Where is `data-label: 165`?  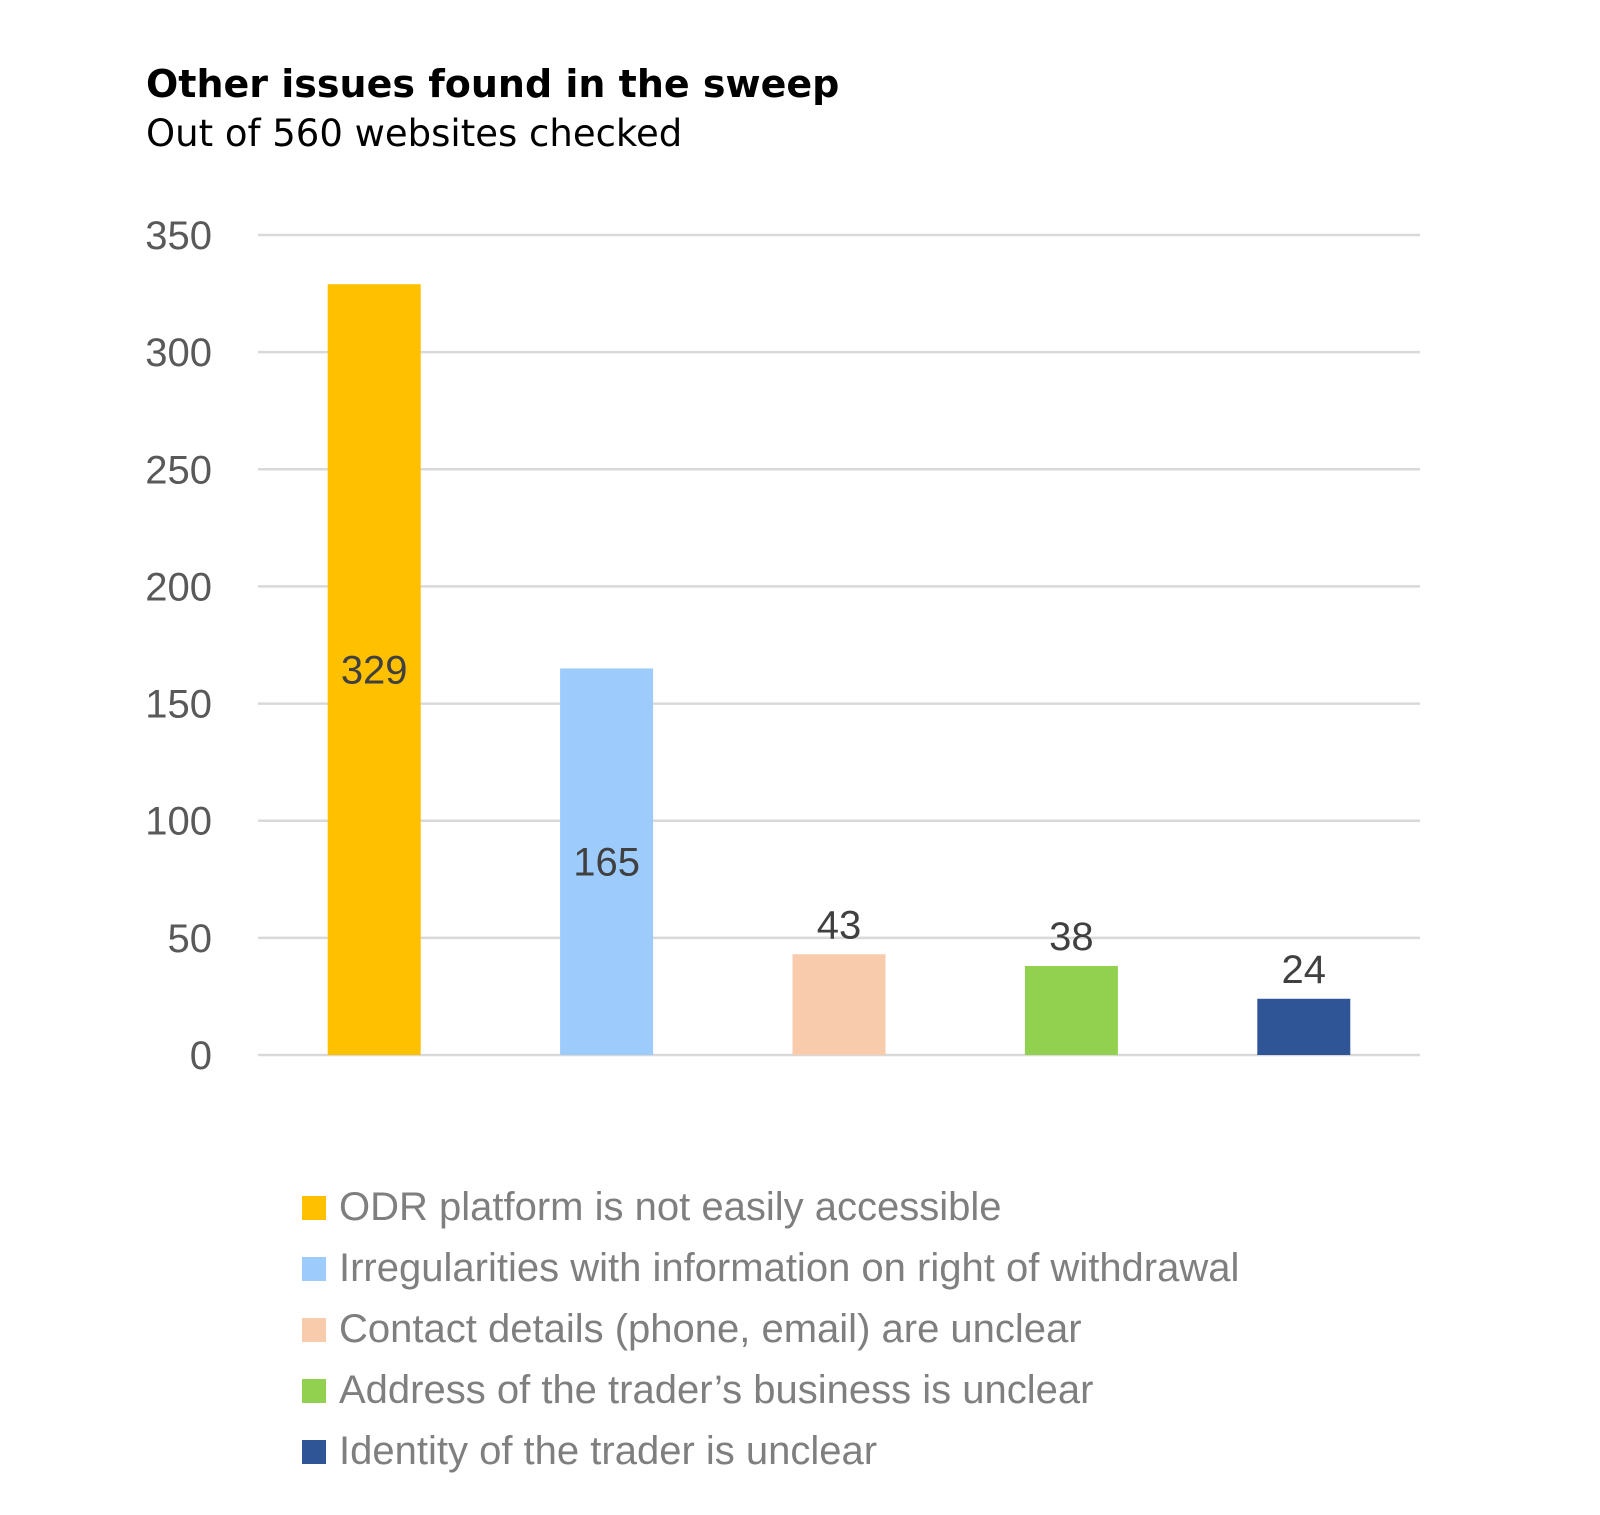
data-label: 165 is located at coordinates (606, 863).